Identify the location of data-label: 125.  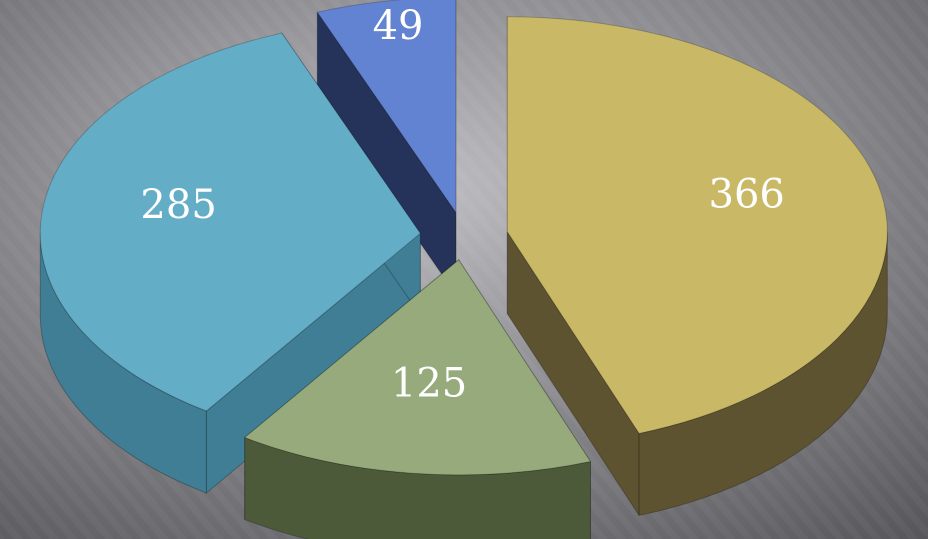
(429, 383).